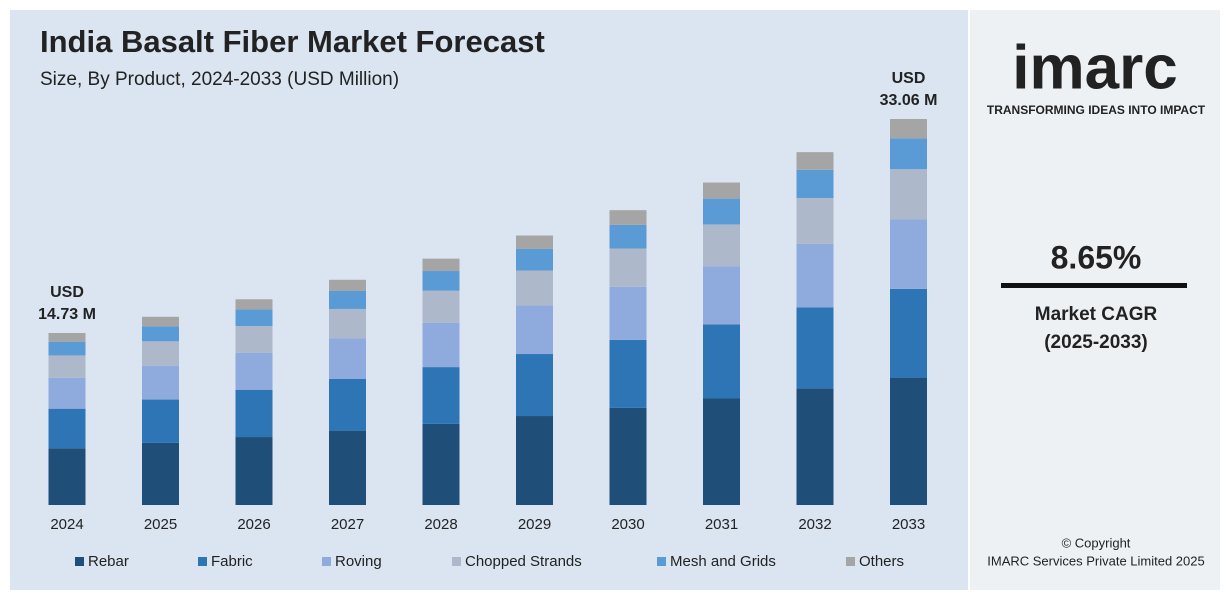  What do you see at coordinates (66, 524) in the screenshot?
I see `x-tick-label: 2024` at bounding box center [66, 524].